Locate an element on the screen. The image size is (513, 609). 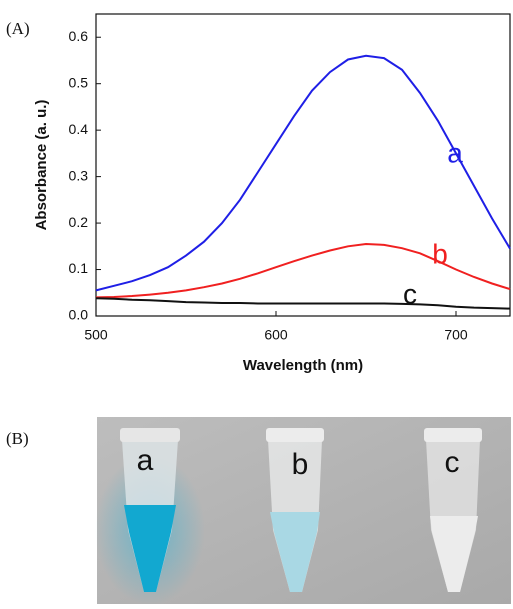
y-tick-label: 0.2 is located at coordinates (79, 222).